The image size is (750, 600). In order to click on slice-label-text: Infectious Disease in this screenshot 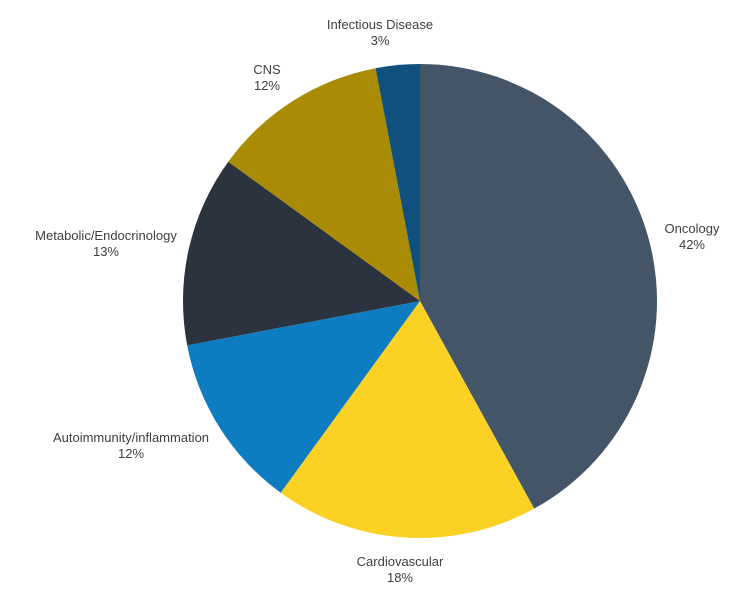, I will do `click(380, 24)`.